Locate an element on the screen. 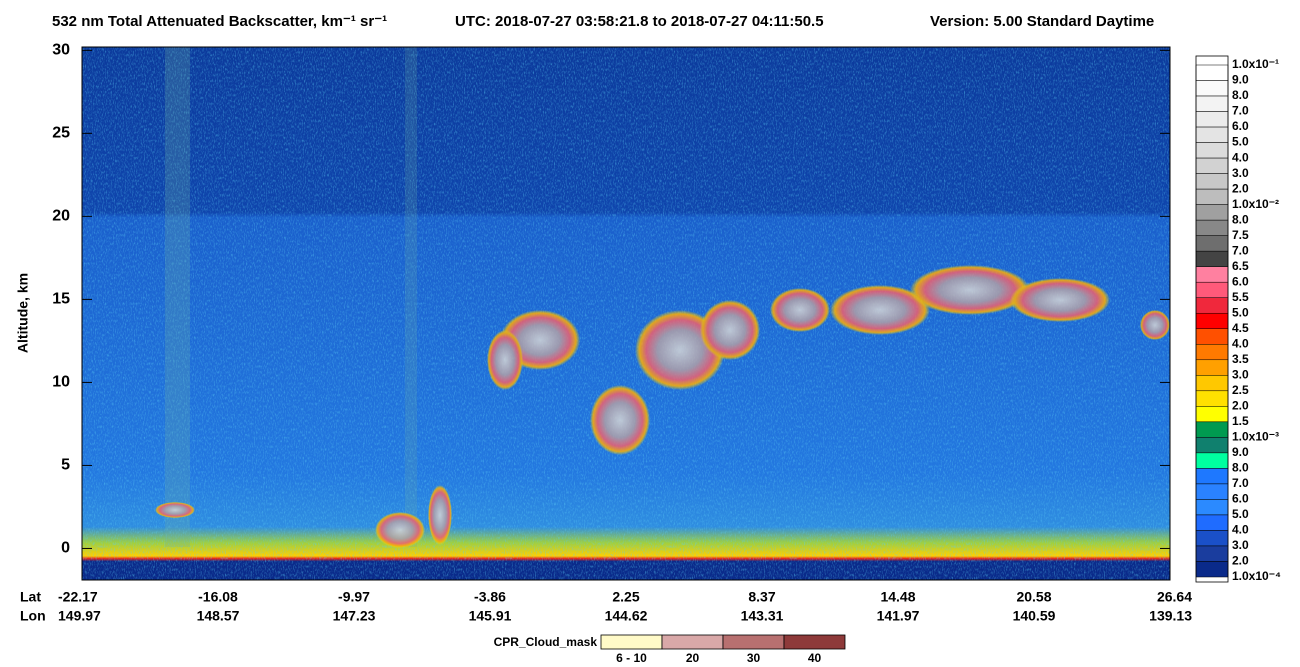 This screenshot has height=667, width=1300. lon-tick-label: 149.97 is located at coordinates (79, 616).